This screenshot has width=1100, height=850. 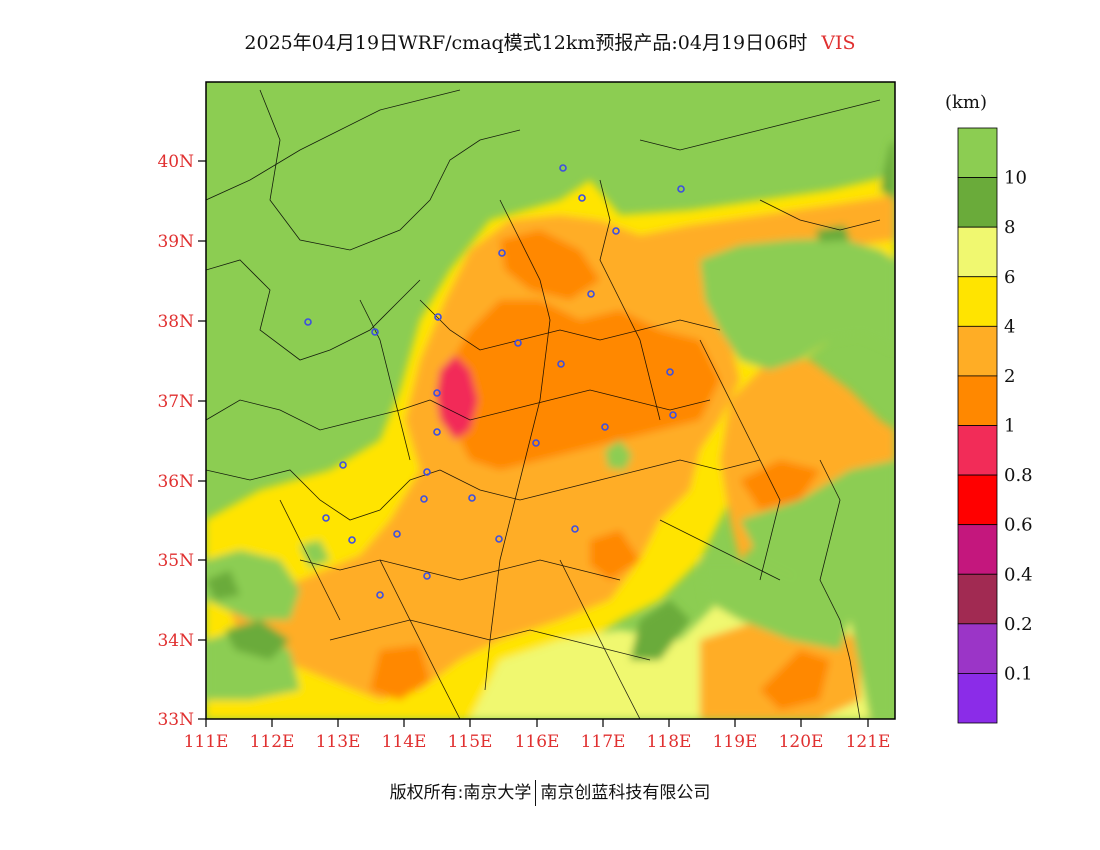 I want to click on footer: 版权所有:南京大学 南京创蓝科技有限公司, so click(x=550, y=792).